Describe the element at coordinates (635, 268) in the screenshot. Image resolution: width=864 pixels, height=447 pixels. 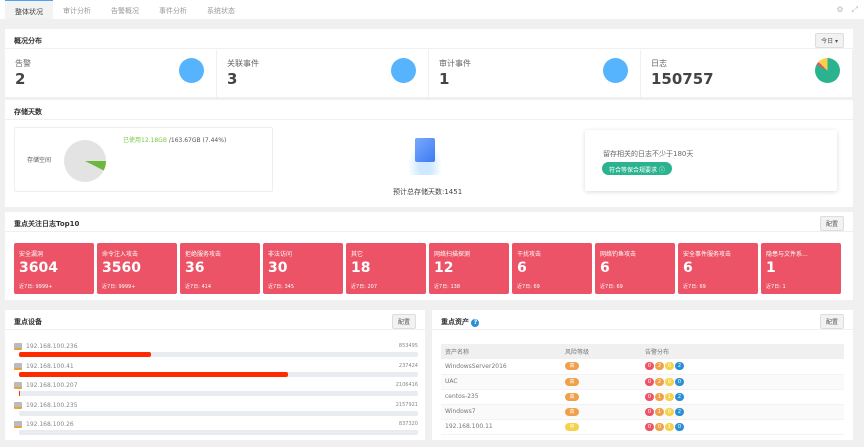
I see `top10-item: 网络钓鱼攻击 6 近7日: 69` at that location.